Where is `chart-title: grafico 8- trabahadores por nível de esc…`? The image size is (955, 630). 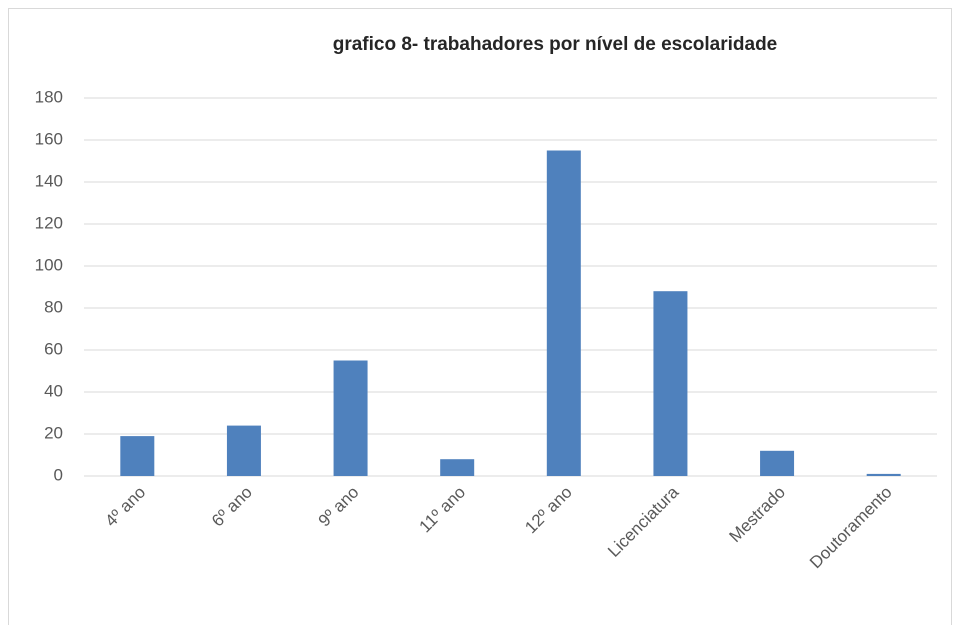
chart-title: grafico 8- trabahadores por nível de esc… is located at coordinates (555, 44).